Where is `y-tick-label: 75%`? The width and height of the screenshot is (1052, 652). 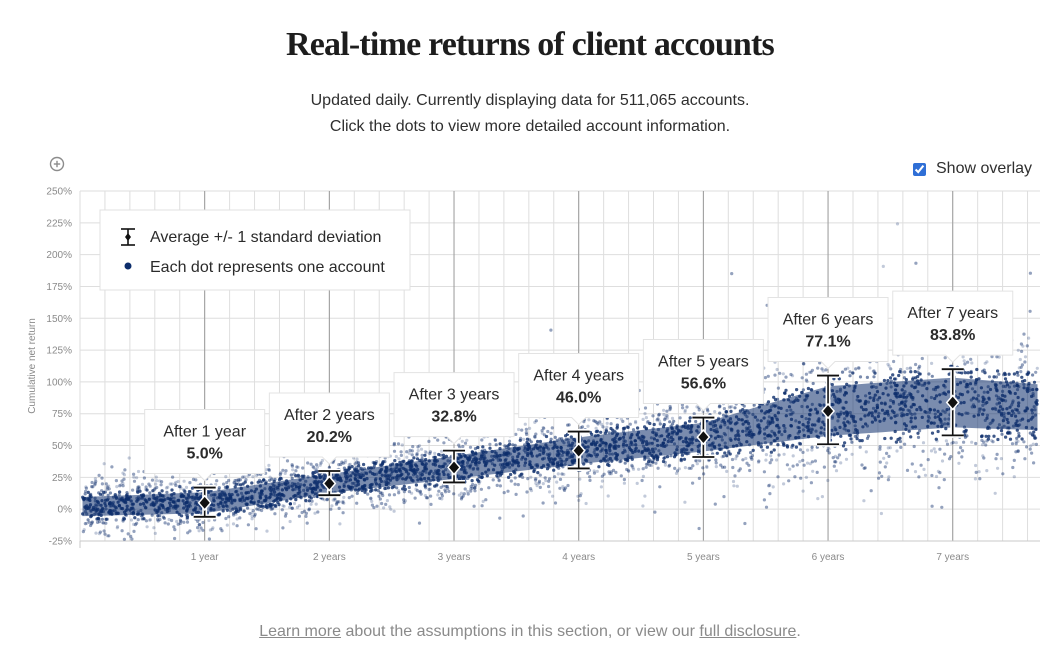
y-tick-label: 75% is located at coordinates (62, 414).